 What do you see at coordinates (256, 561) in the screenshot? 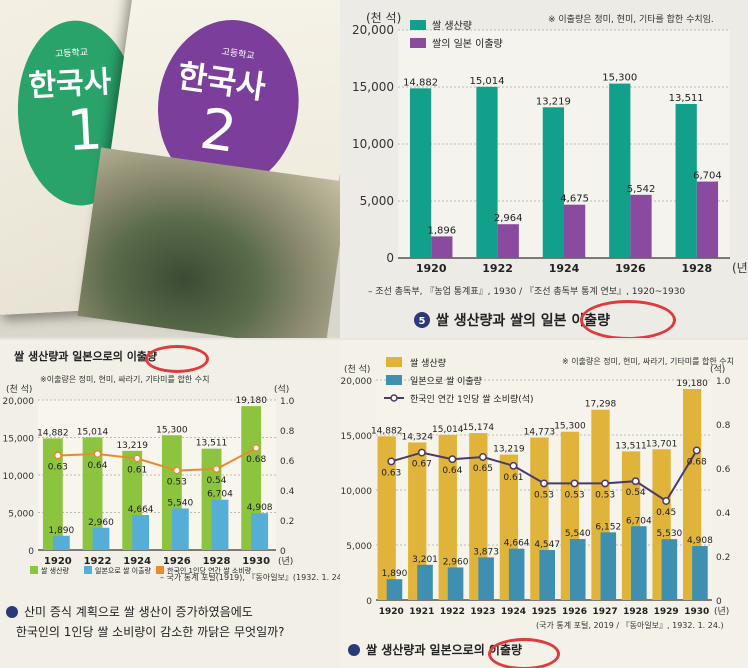
I see `x-tick-label: 1930` at bounding box center [256, 561].